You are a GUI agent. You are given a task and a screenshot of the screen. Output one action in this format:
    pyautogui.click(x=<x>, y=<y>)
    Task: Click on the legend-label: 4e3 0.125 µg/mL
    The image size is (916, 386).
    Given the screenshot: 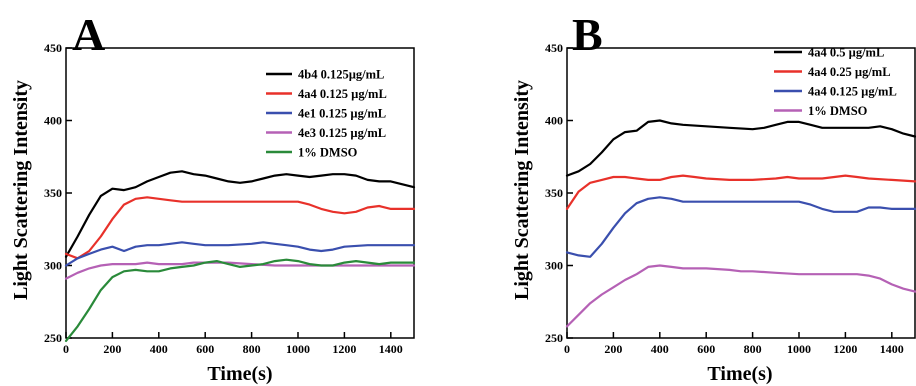 What is the action you would take?
    pyautogui.click(x=342, y=133)
    